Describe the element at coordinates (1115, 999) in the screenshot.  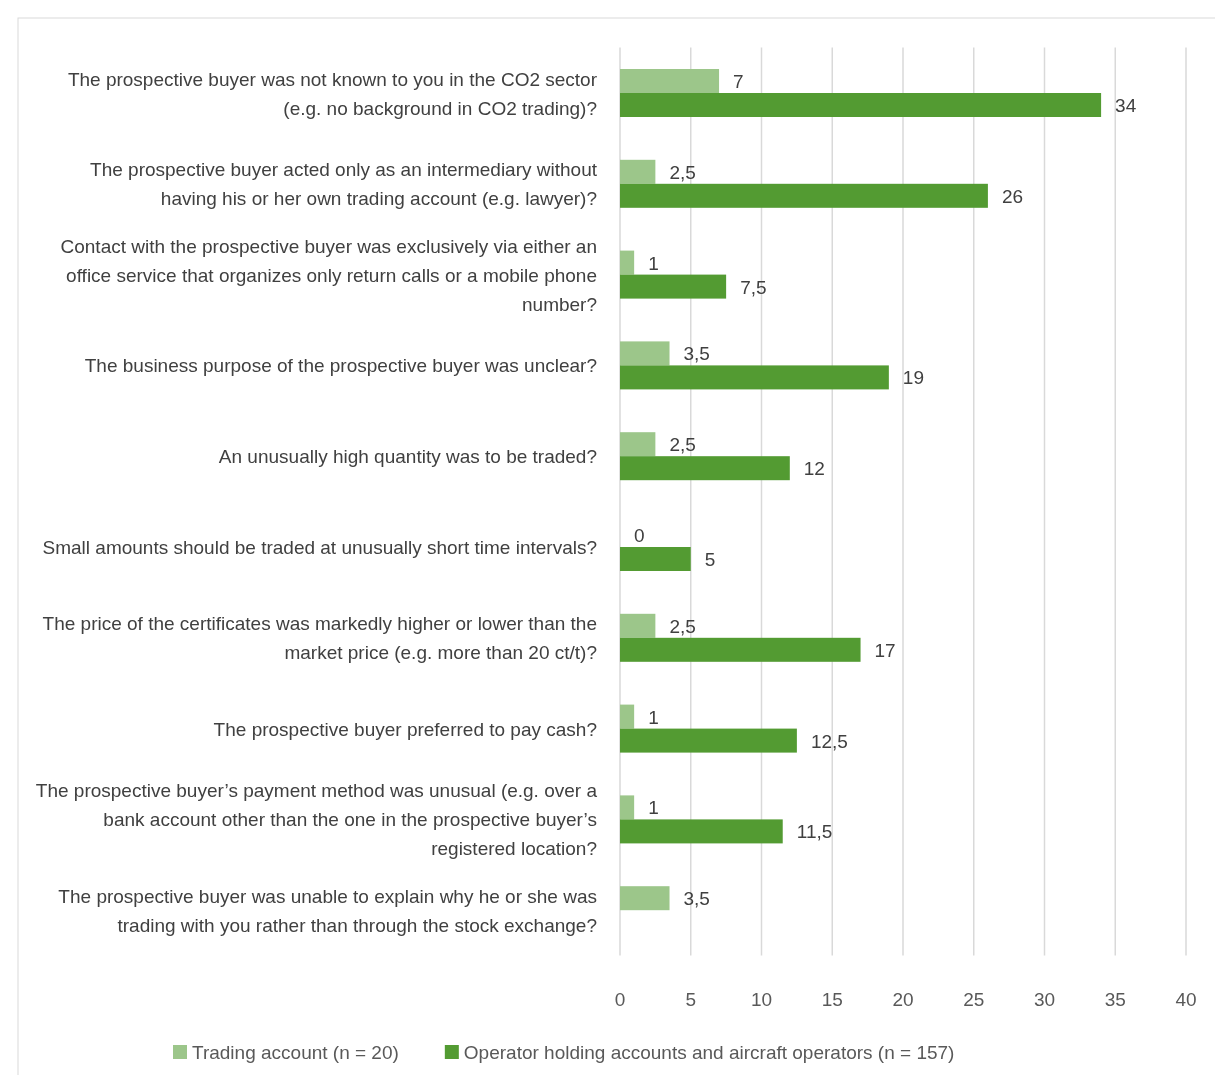
I see `x-tick-label: 35` at that location.